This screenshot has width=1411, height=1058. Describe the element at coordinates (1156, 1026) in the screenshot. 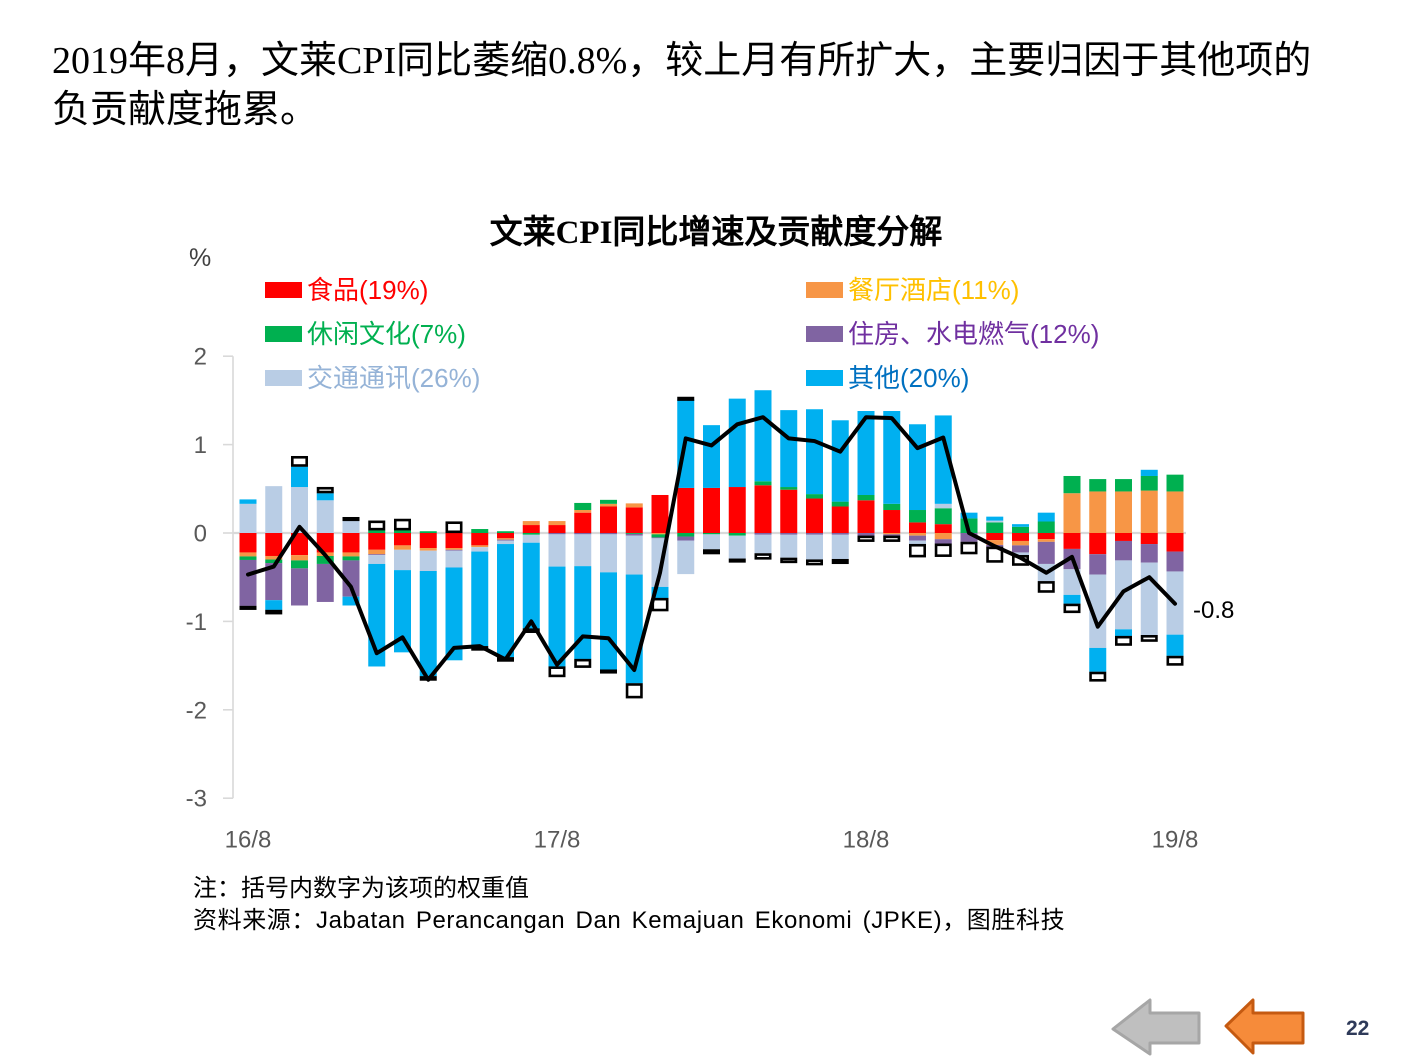

I see `previous-slide-button` at that location.